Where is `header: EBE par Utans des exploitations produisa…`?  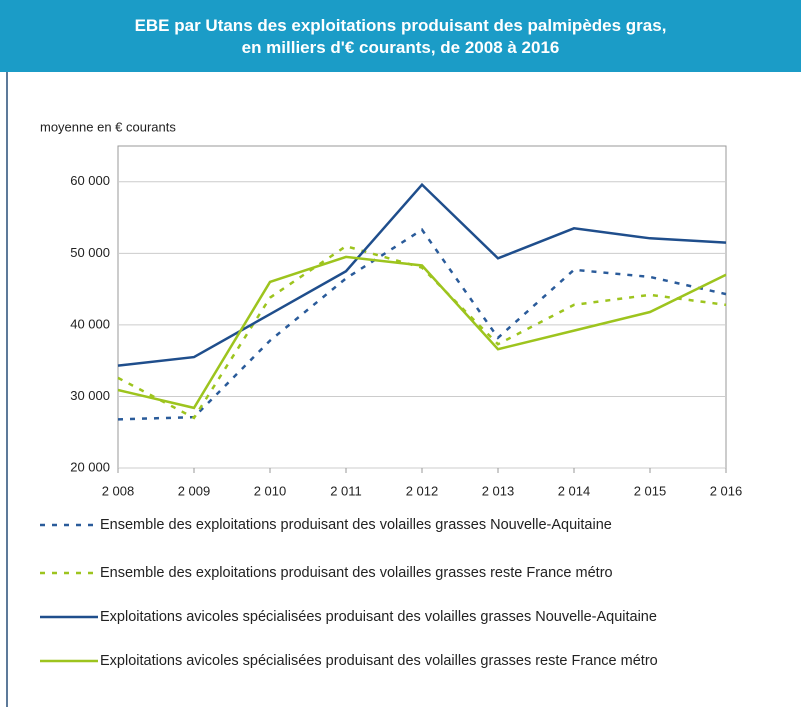 header: EBE par Utans des exploitations produisa… is located at coordinates (400, 36).